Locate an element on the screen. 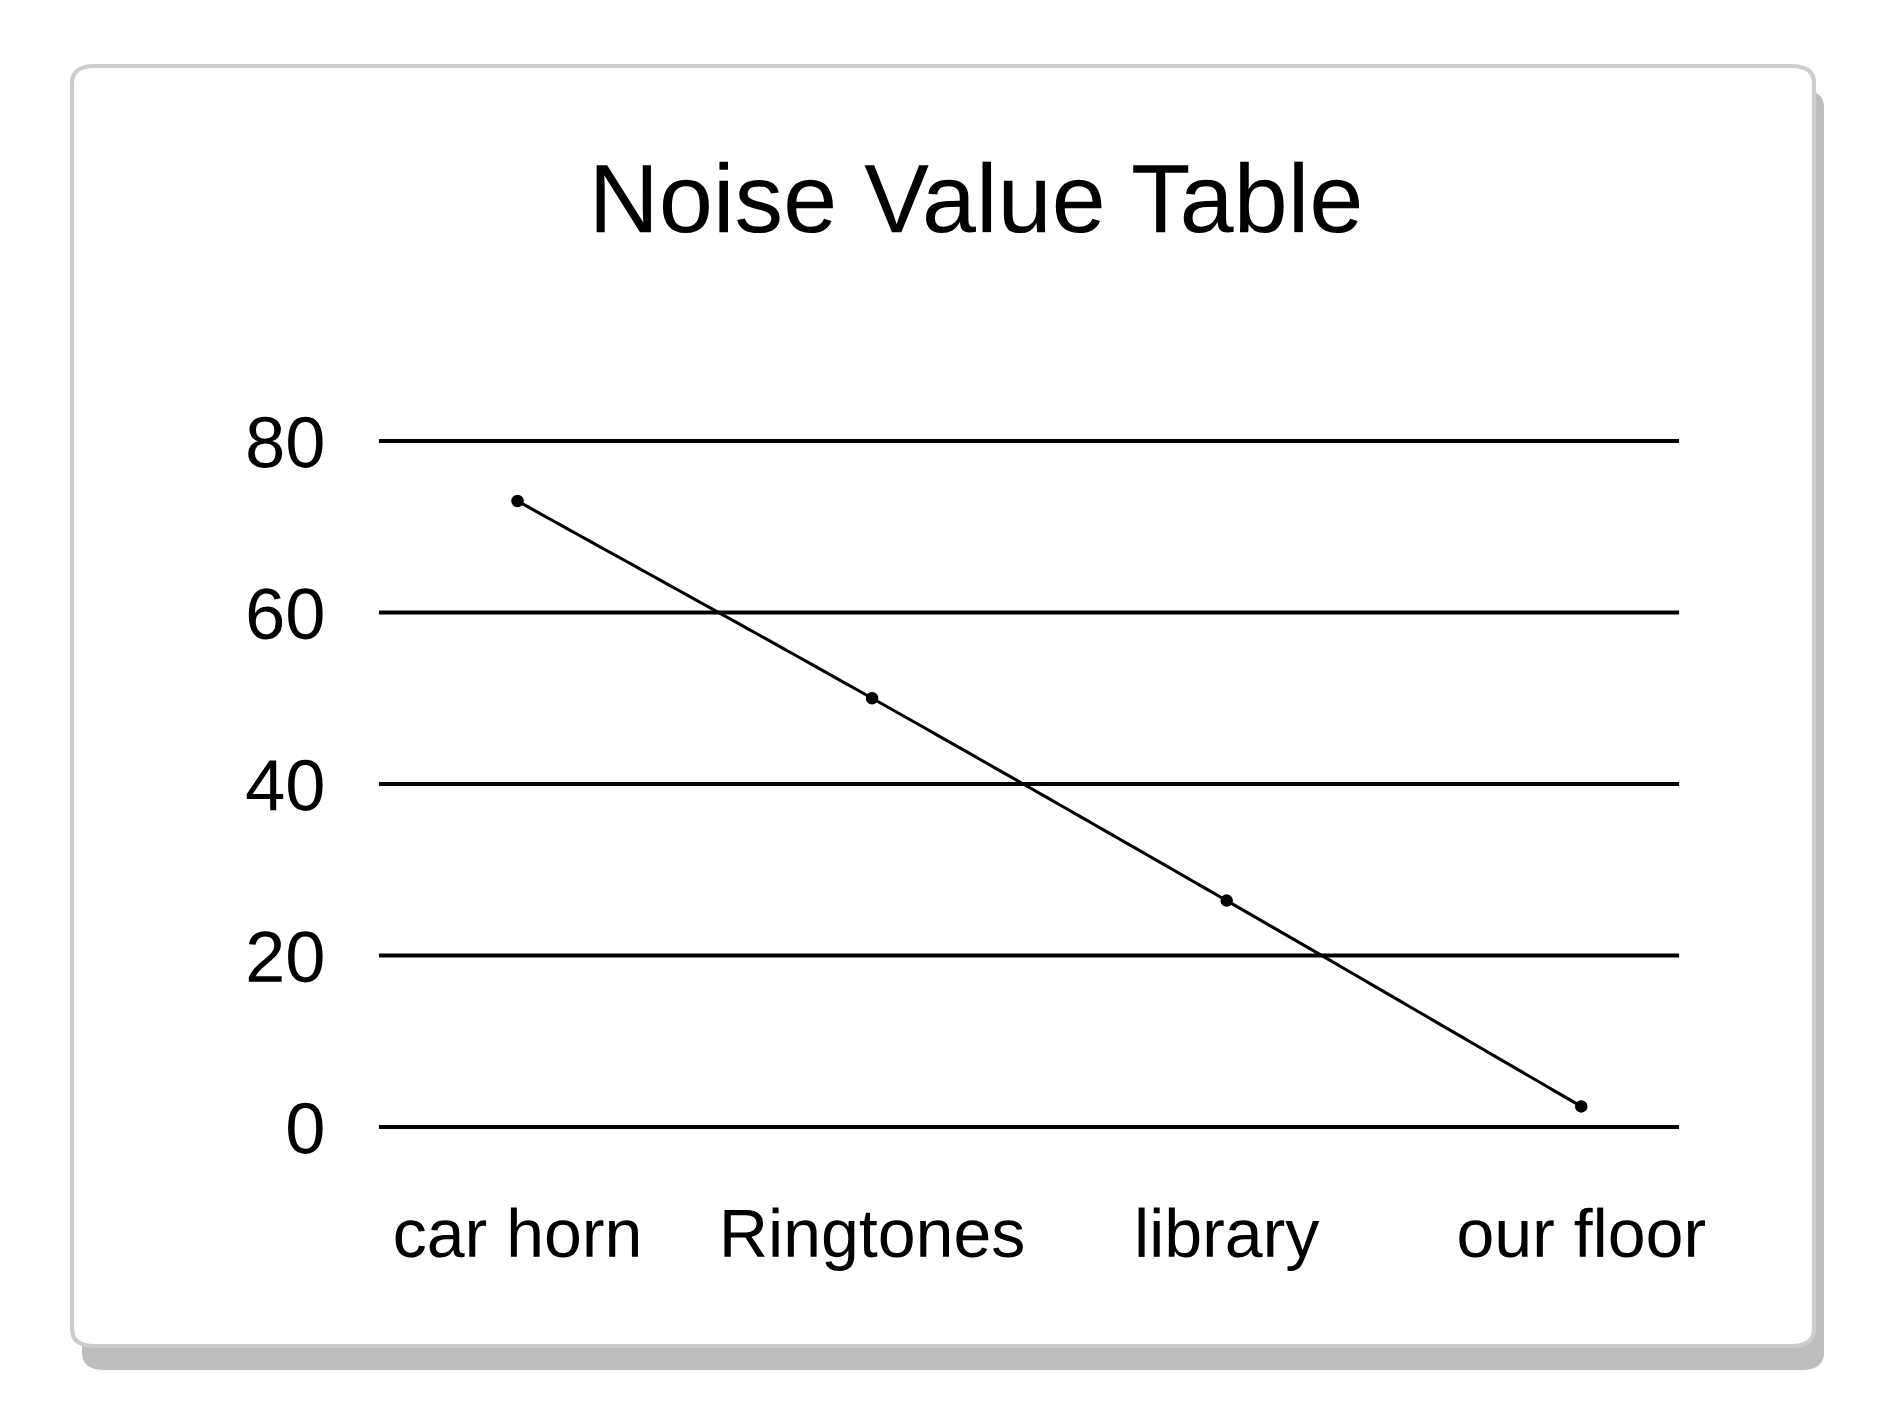 The width and height of the screenshot is (1890, 1417). x-tick-label: car horn is located at coordinates (516, 1232).